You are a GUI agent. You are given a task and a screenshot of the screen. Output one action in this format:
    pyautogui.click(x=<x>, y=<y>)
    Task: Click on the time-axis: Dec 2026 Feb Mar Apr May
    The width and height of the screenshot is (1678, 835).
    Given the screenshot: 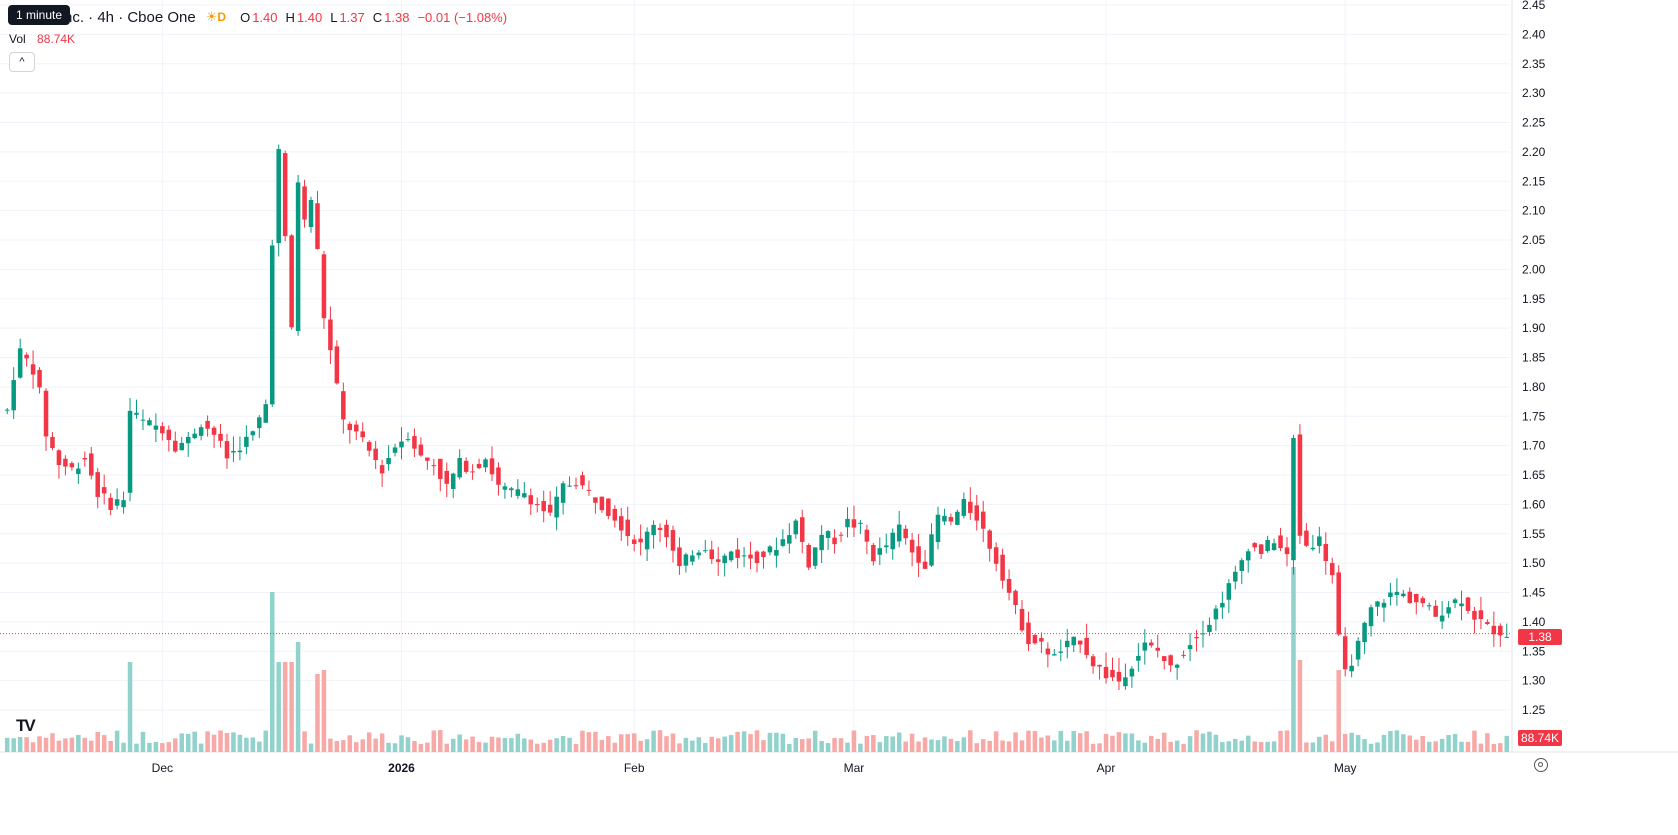 What is the action you would take?
    pyautogui.click(x=754, y=768)
    